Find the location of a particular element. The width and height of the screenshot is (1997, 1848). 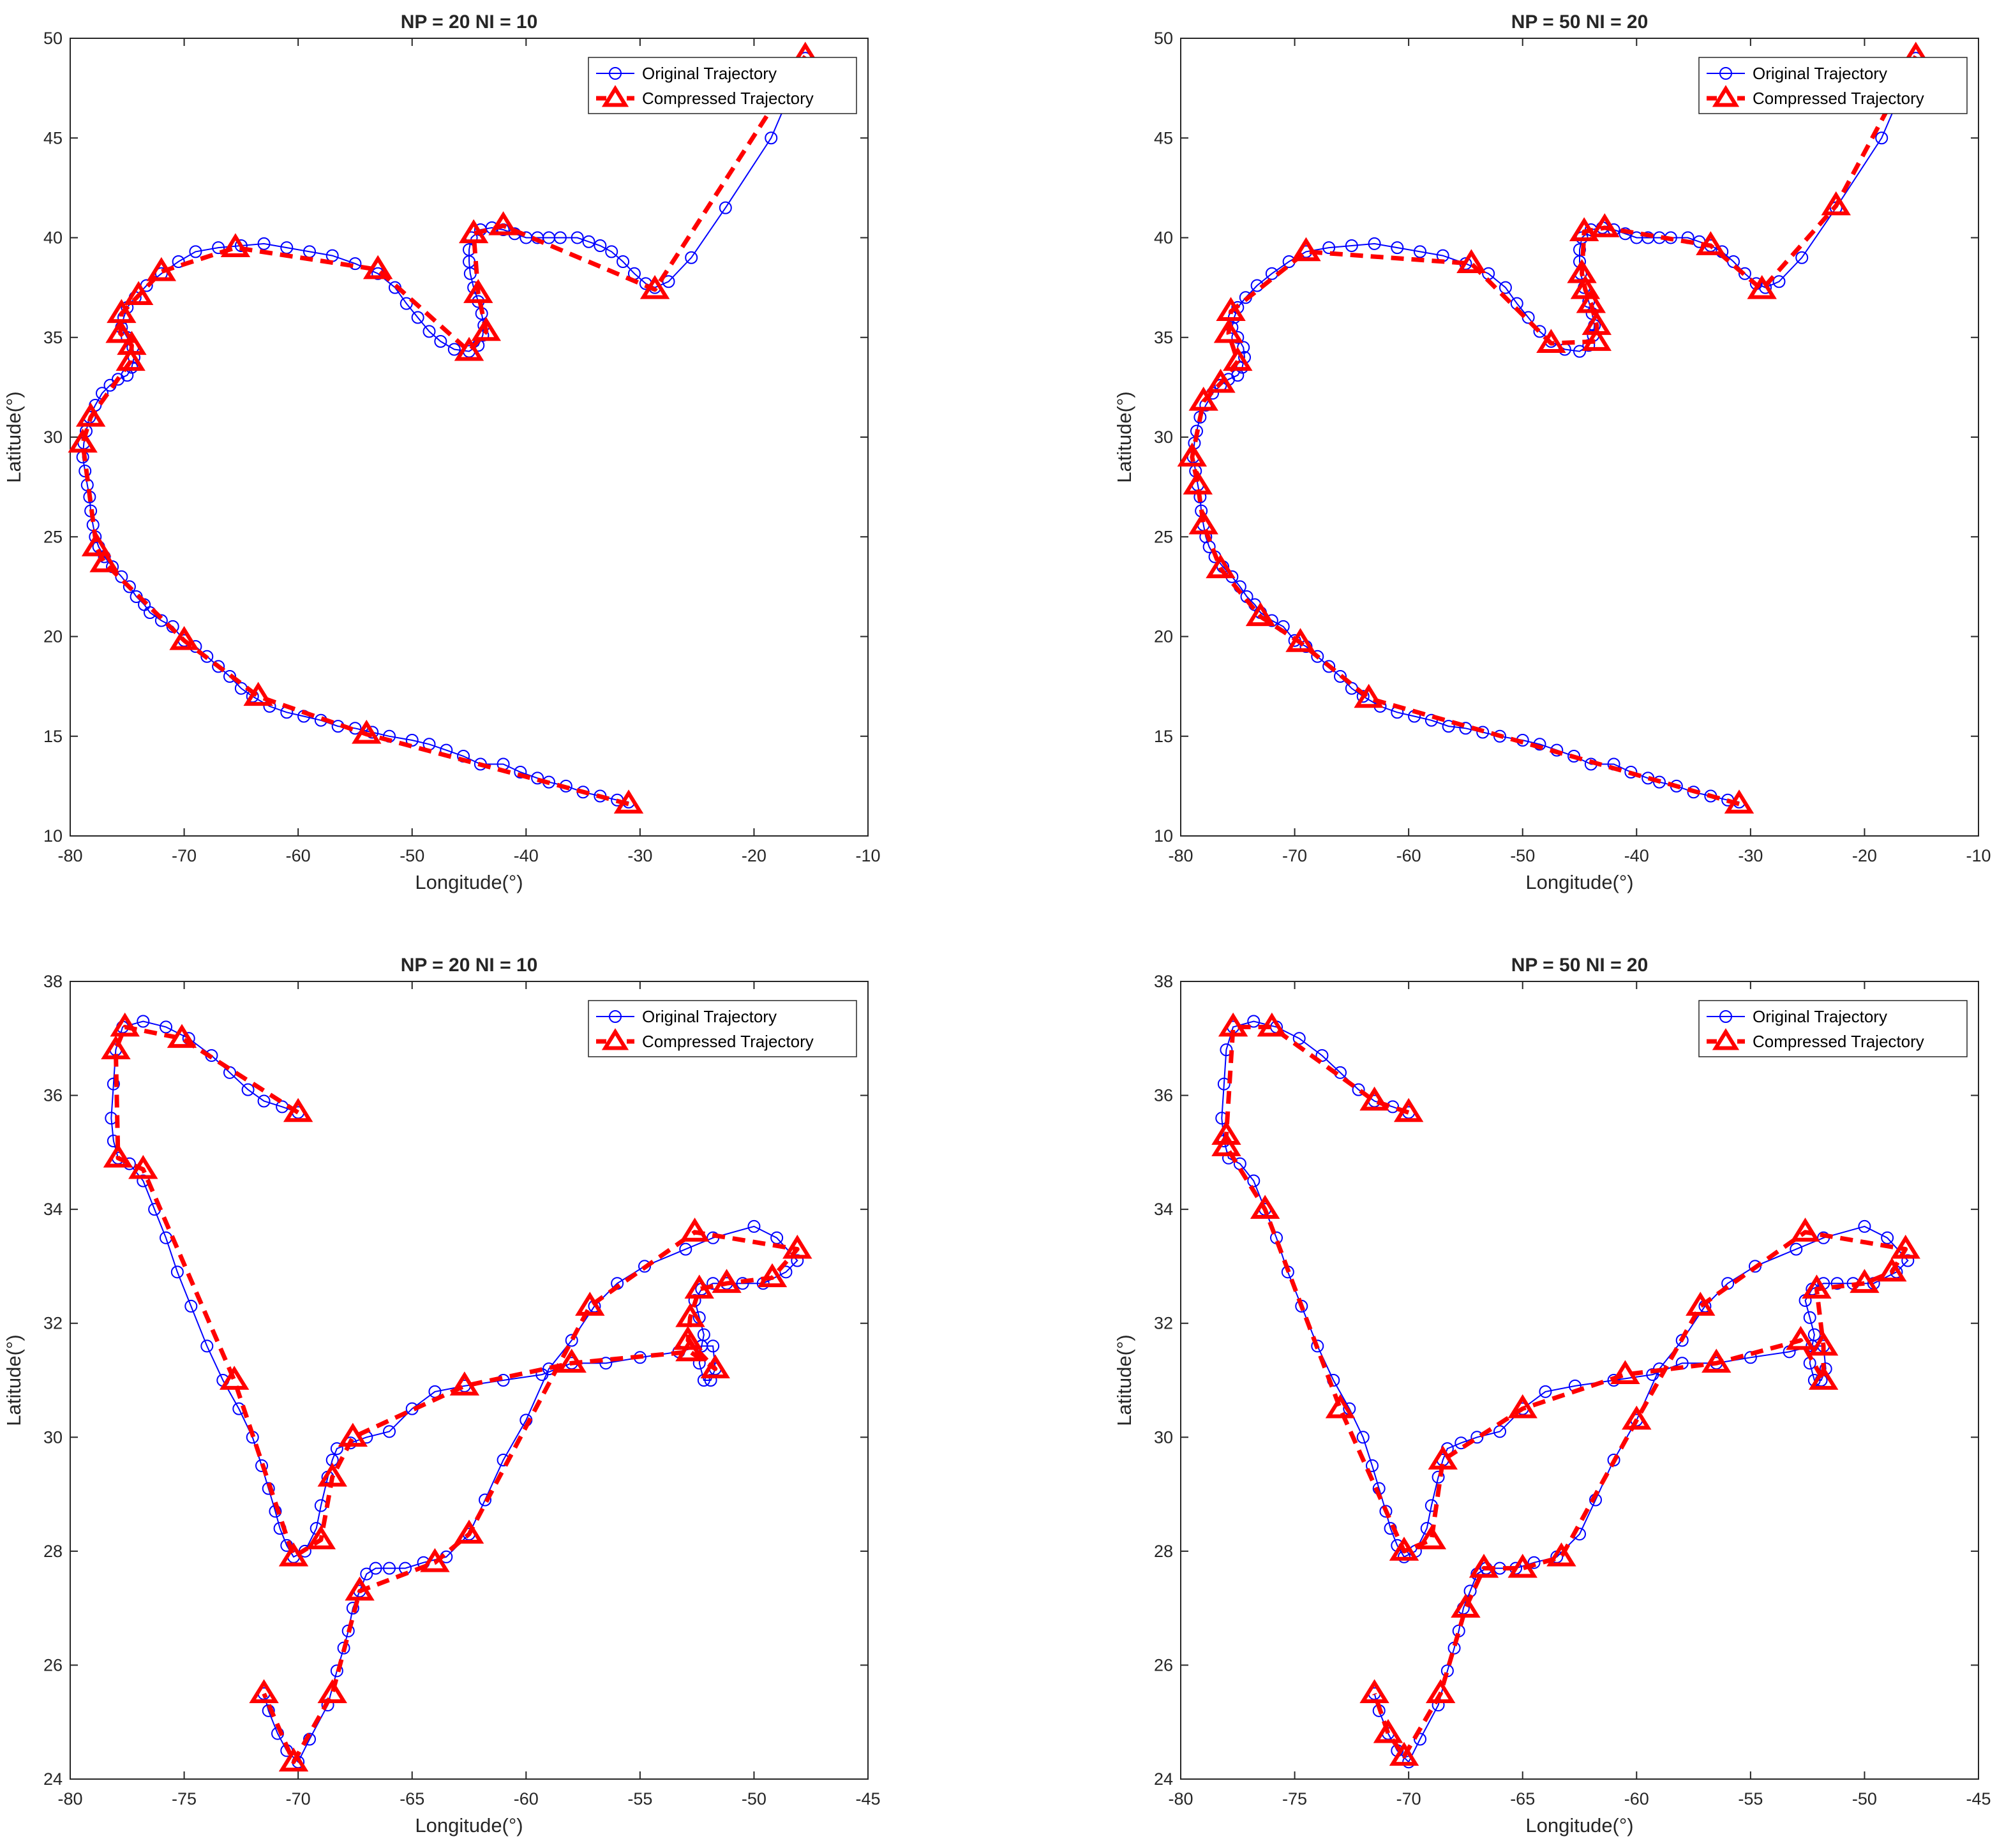

x-tick-label: -65 is located at coordinates (412, 1798).